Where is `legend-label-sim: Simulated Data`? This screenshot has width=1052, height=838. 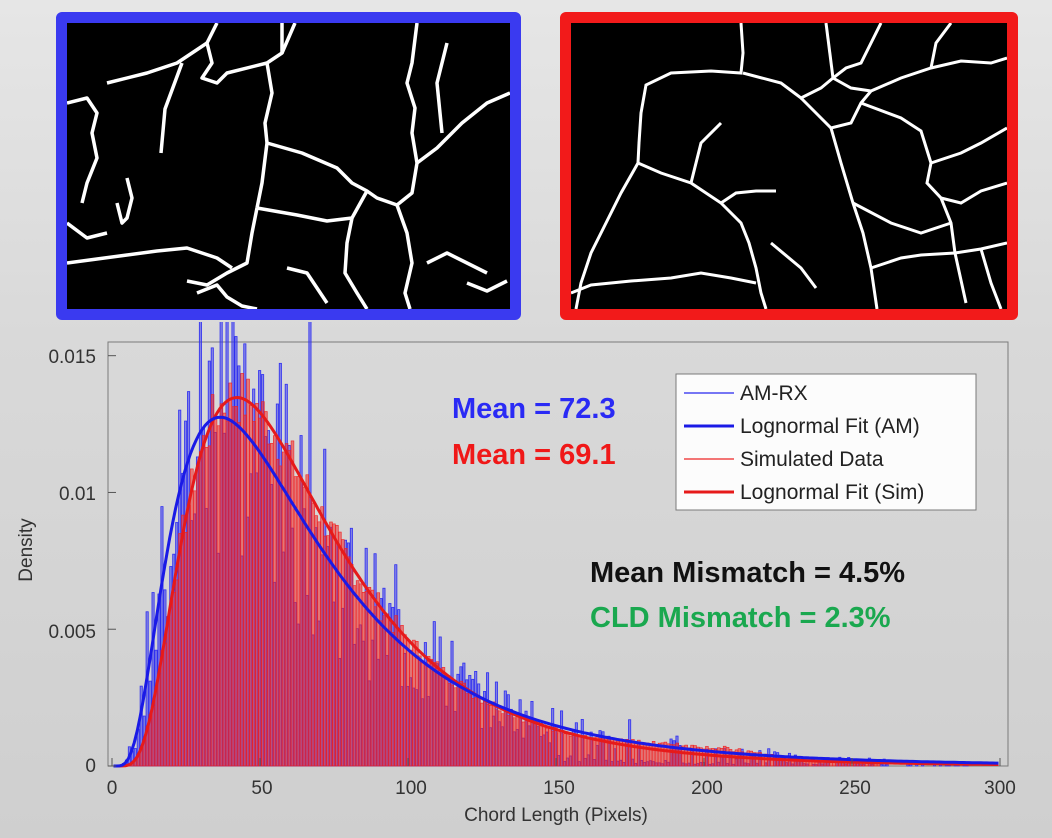 legend-label-sim: Simulated Data is located at coordinates (812, 459).